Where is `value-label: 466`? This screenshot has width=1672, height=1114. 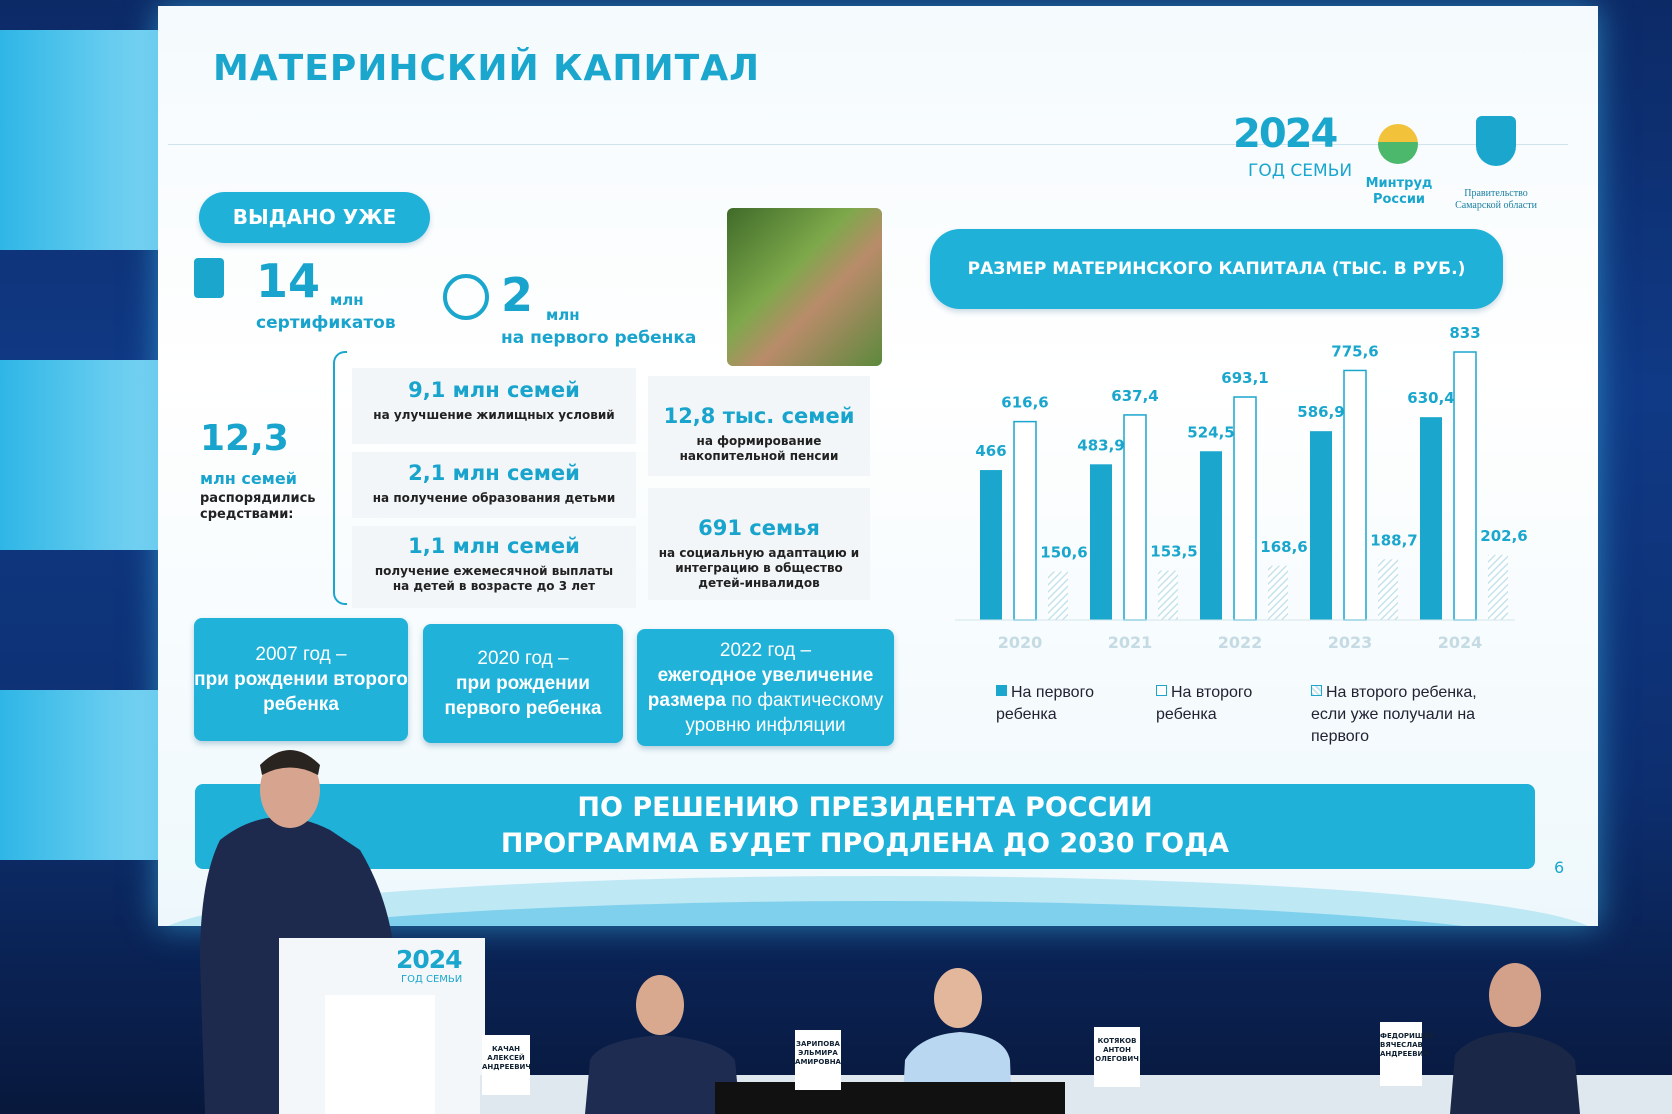
value-label: 466 is located at coordinates (990, 451).